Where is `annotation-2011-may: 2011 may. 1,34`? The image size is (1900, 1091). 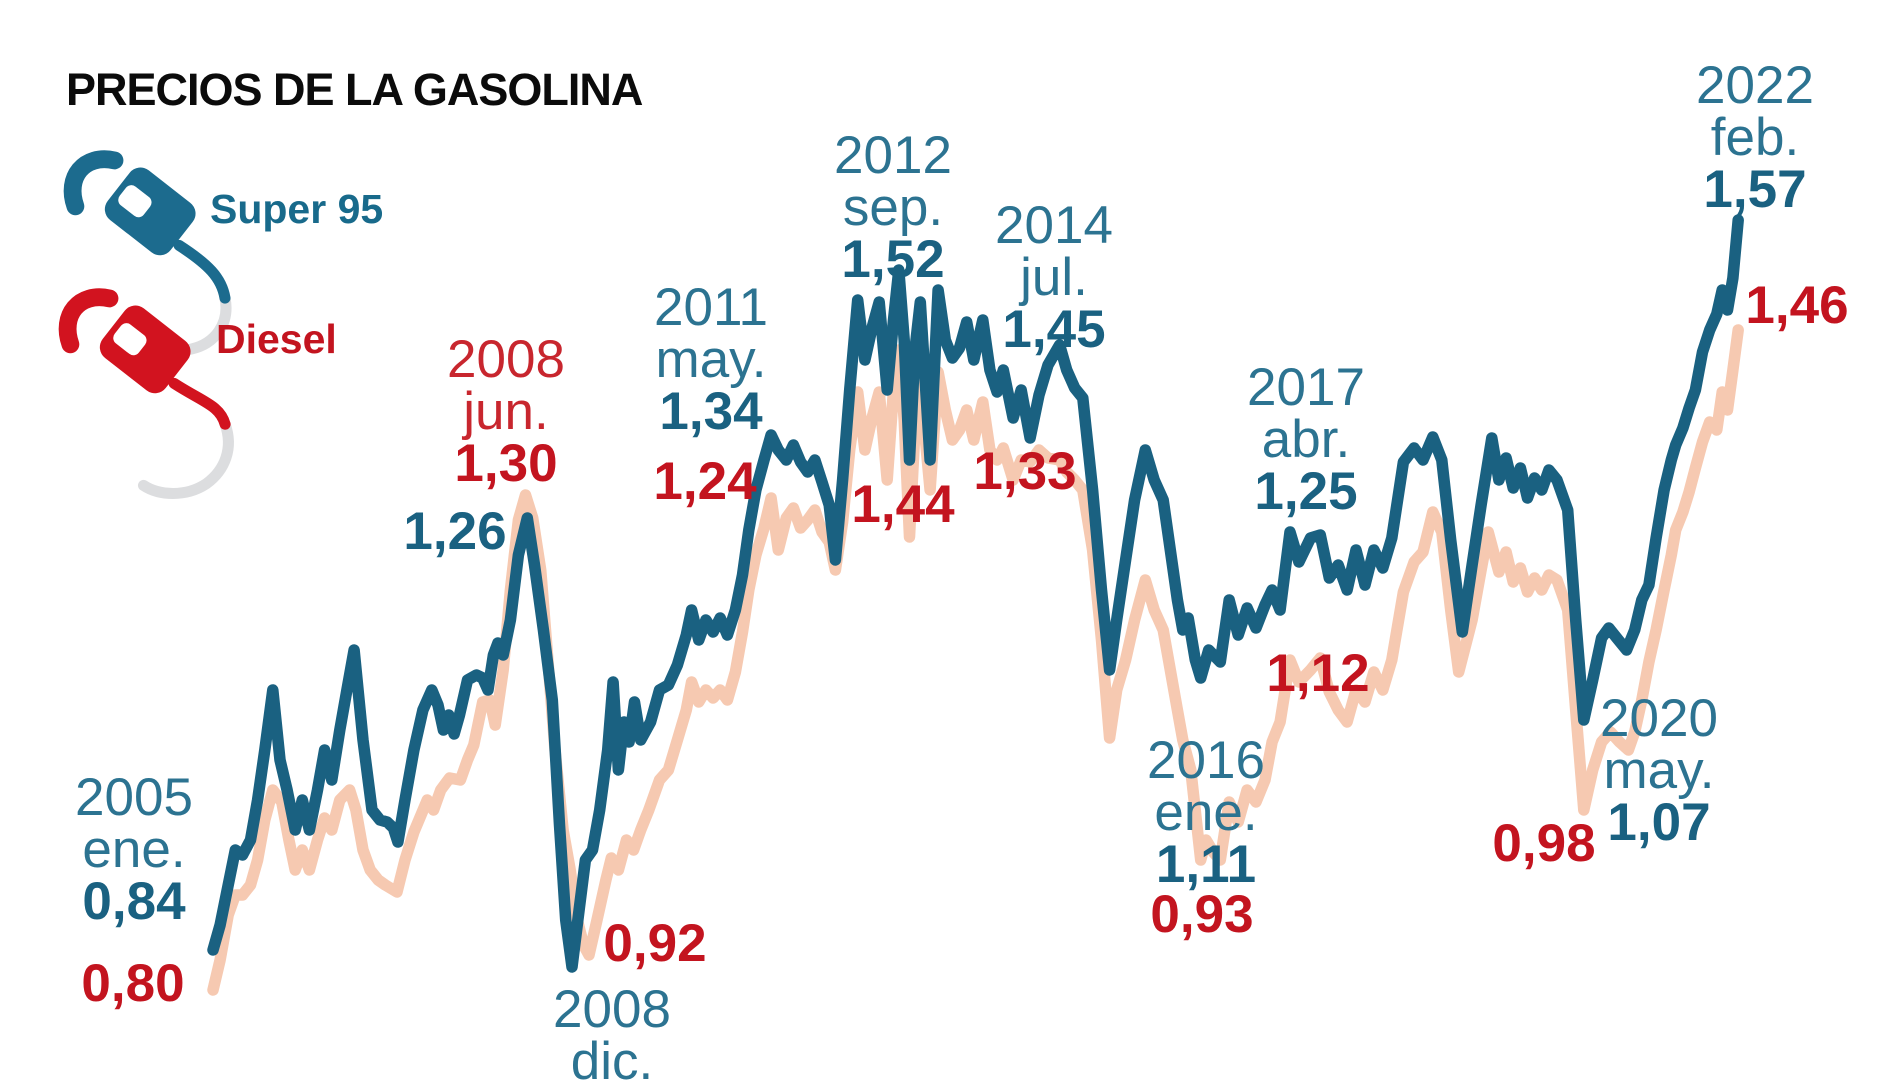 annotation-2011-may: 2011 may. 1,34 is located at coordinates (711, 359).